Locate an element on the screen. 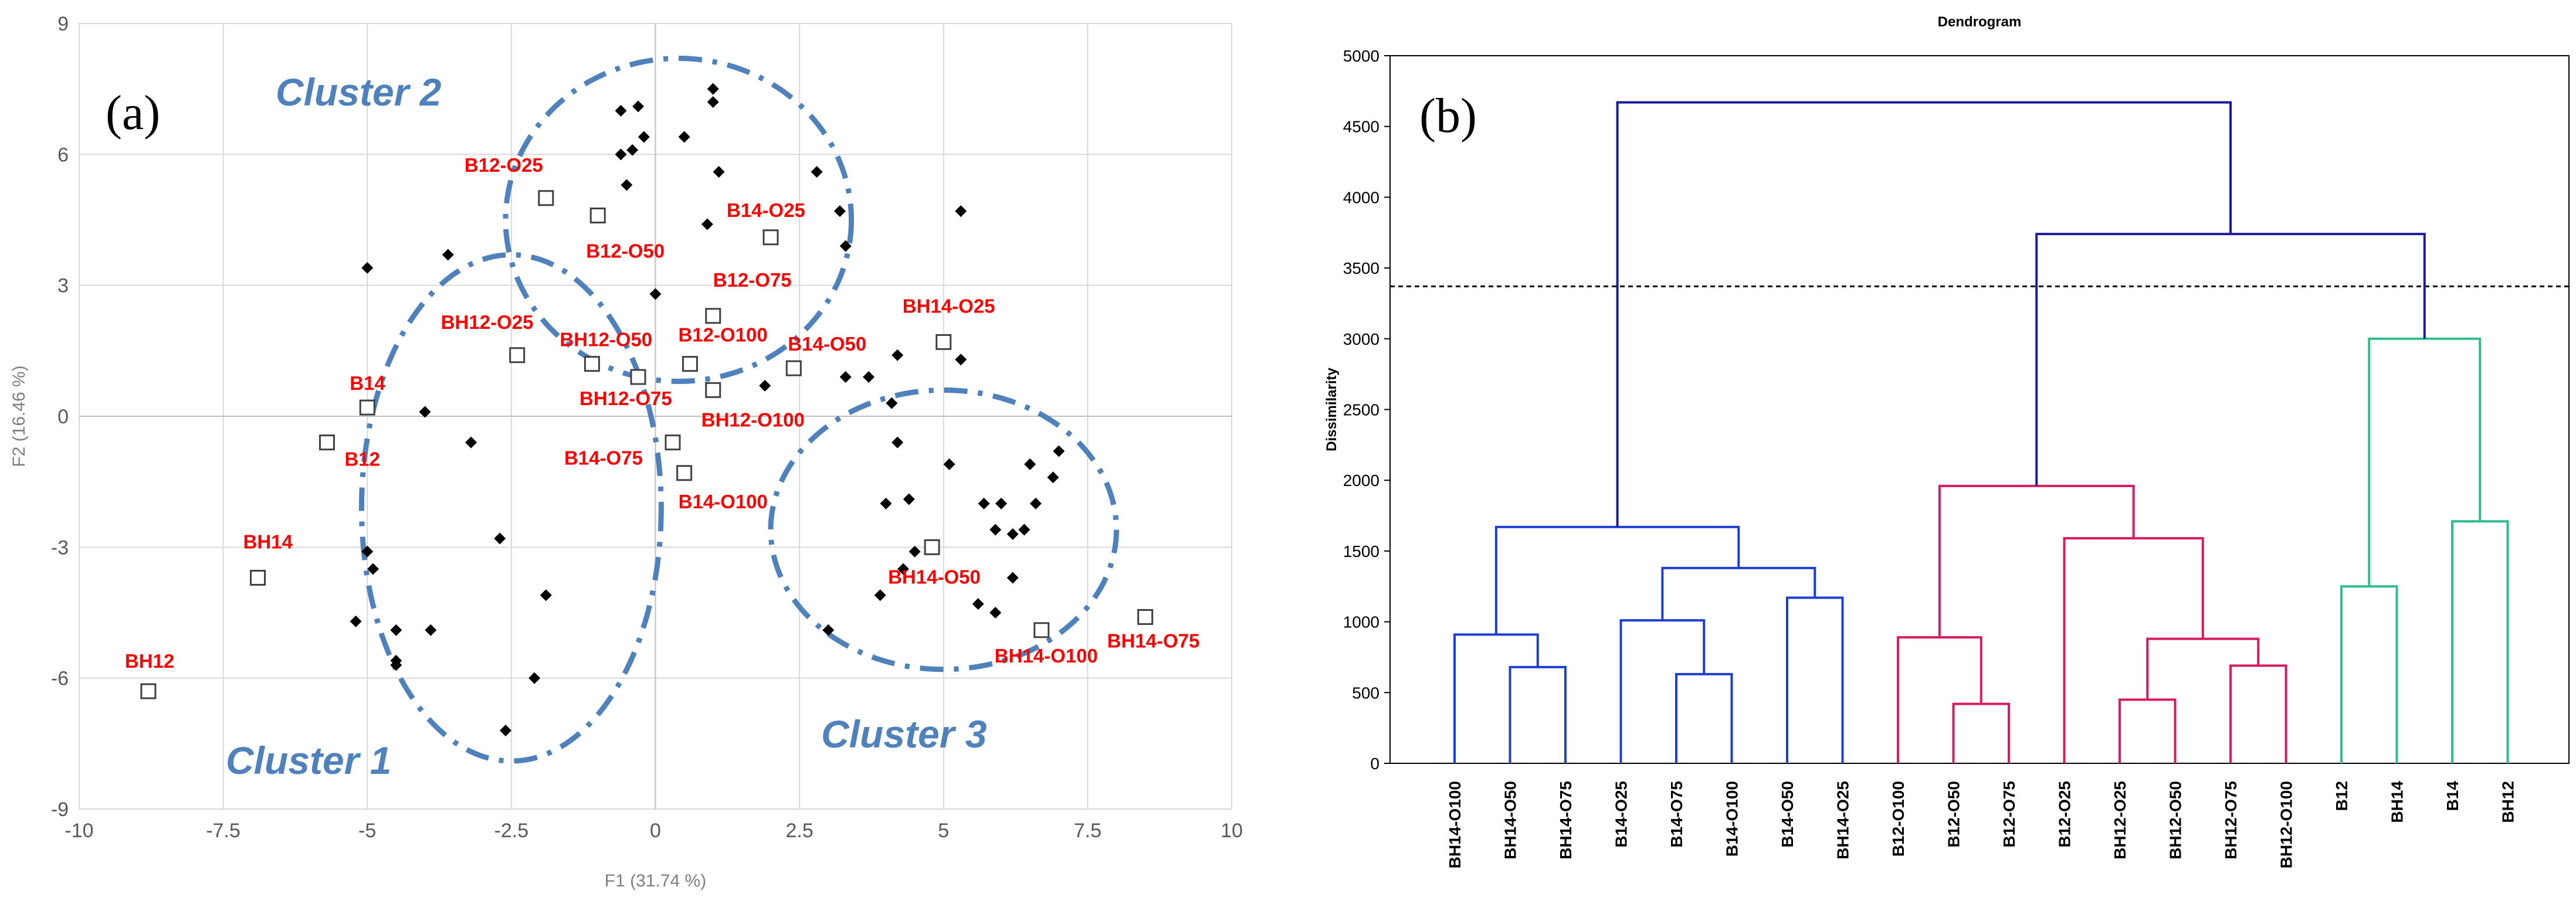 This screenshot has height=897, width=2576. pca-sample-label: BH12-O100 is located at coordinates (753, 419).